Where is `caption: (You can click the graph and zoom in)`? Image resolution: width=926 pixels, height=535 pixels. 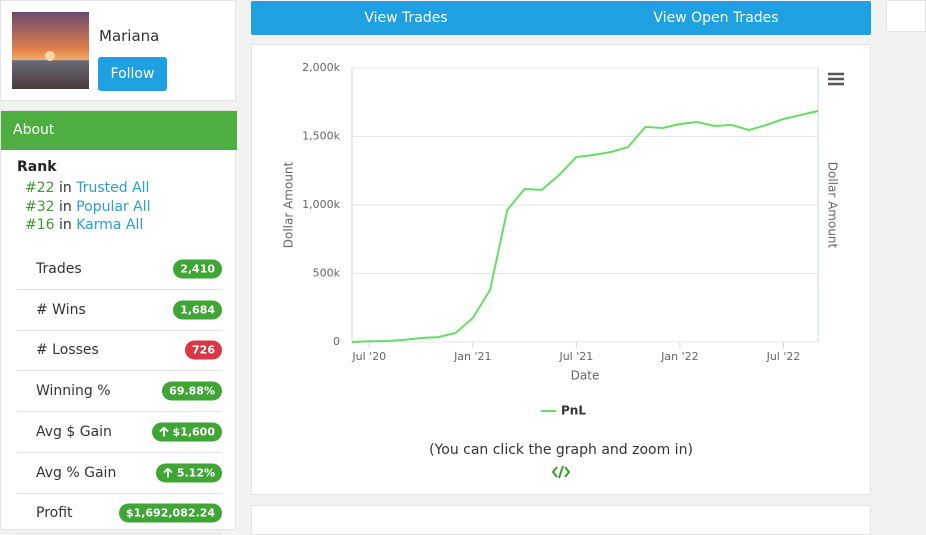
caption: (You can click the graph and zoom in) is located at coordinates (561, 450).